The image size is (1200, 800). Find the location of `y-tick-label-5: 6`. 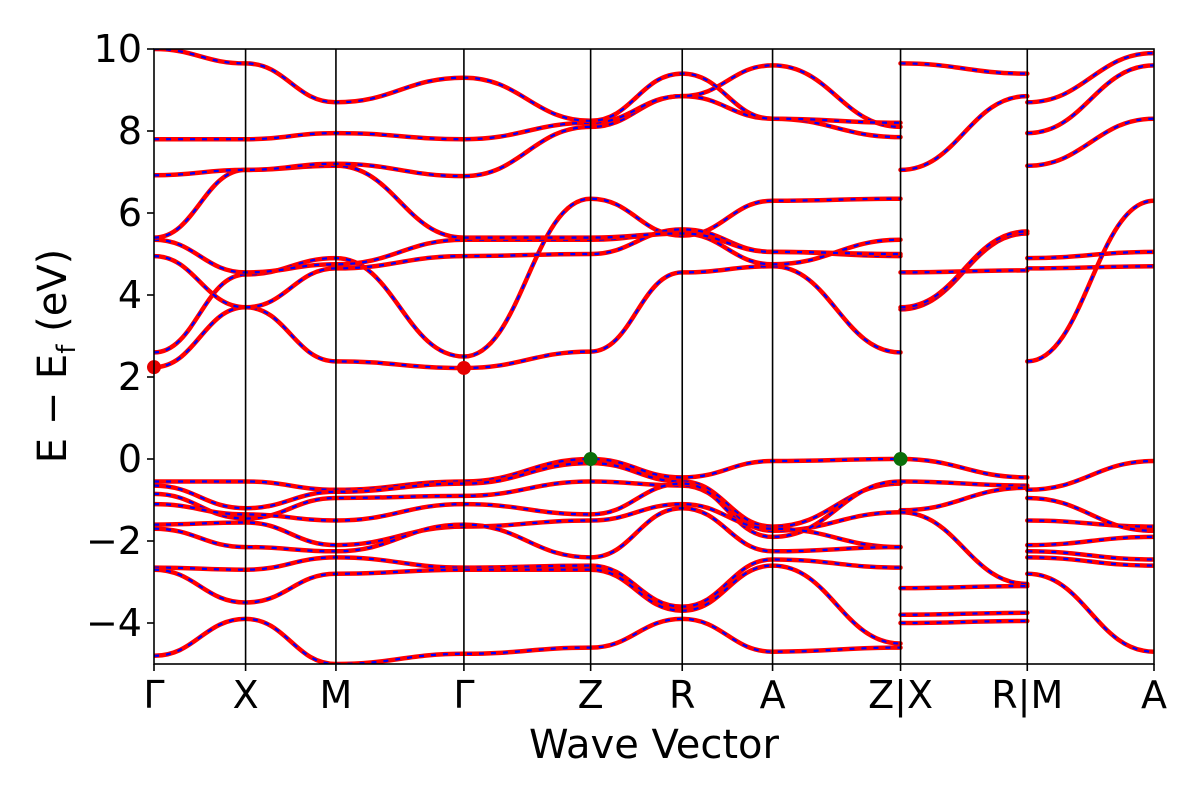

y-tick-label-5: 6 is located at coordinates (130, 213).